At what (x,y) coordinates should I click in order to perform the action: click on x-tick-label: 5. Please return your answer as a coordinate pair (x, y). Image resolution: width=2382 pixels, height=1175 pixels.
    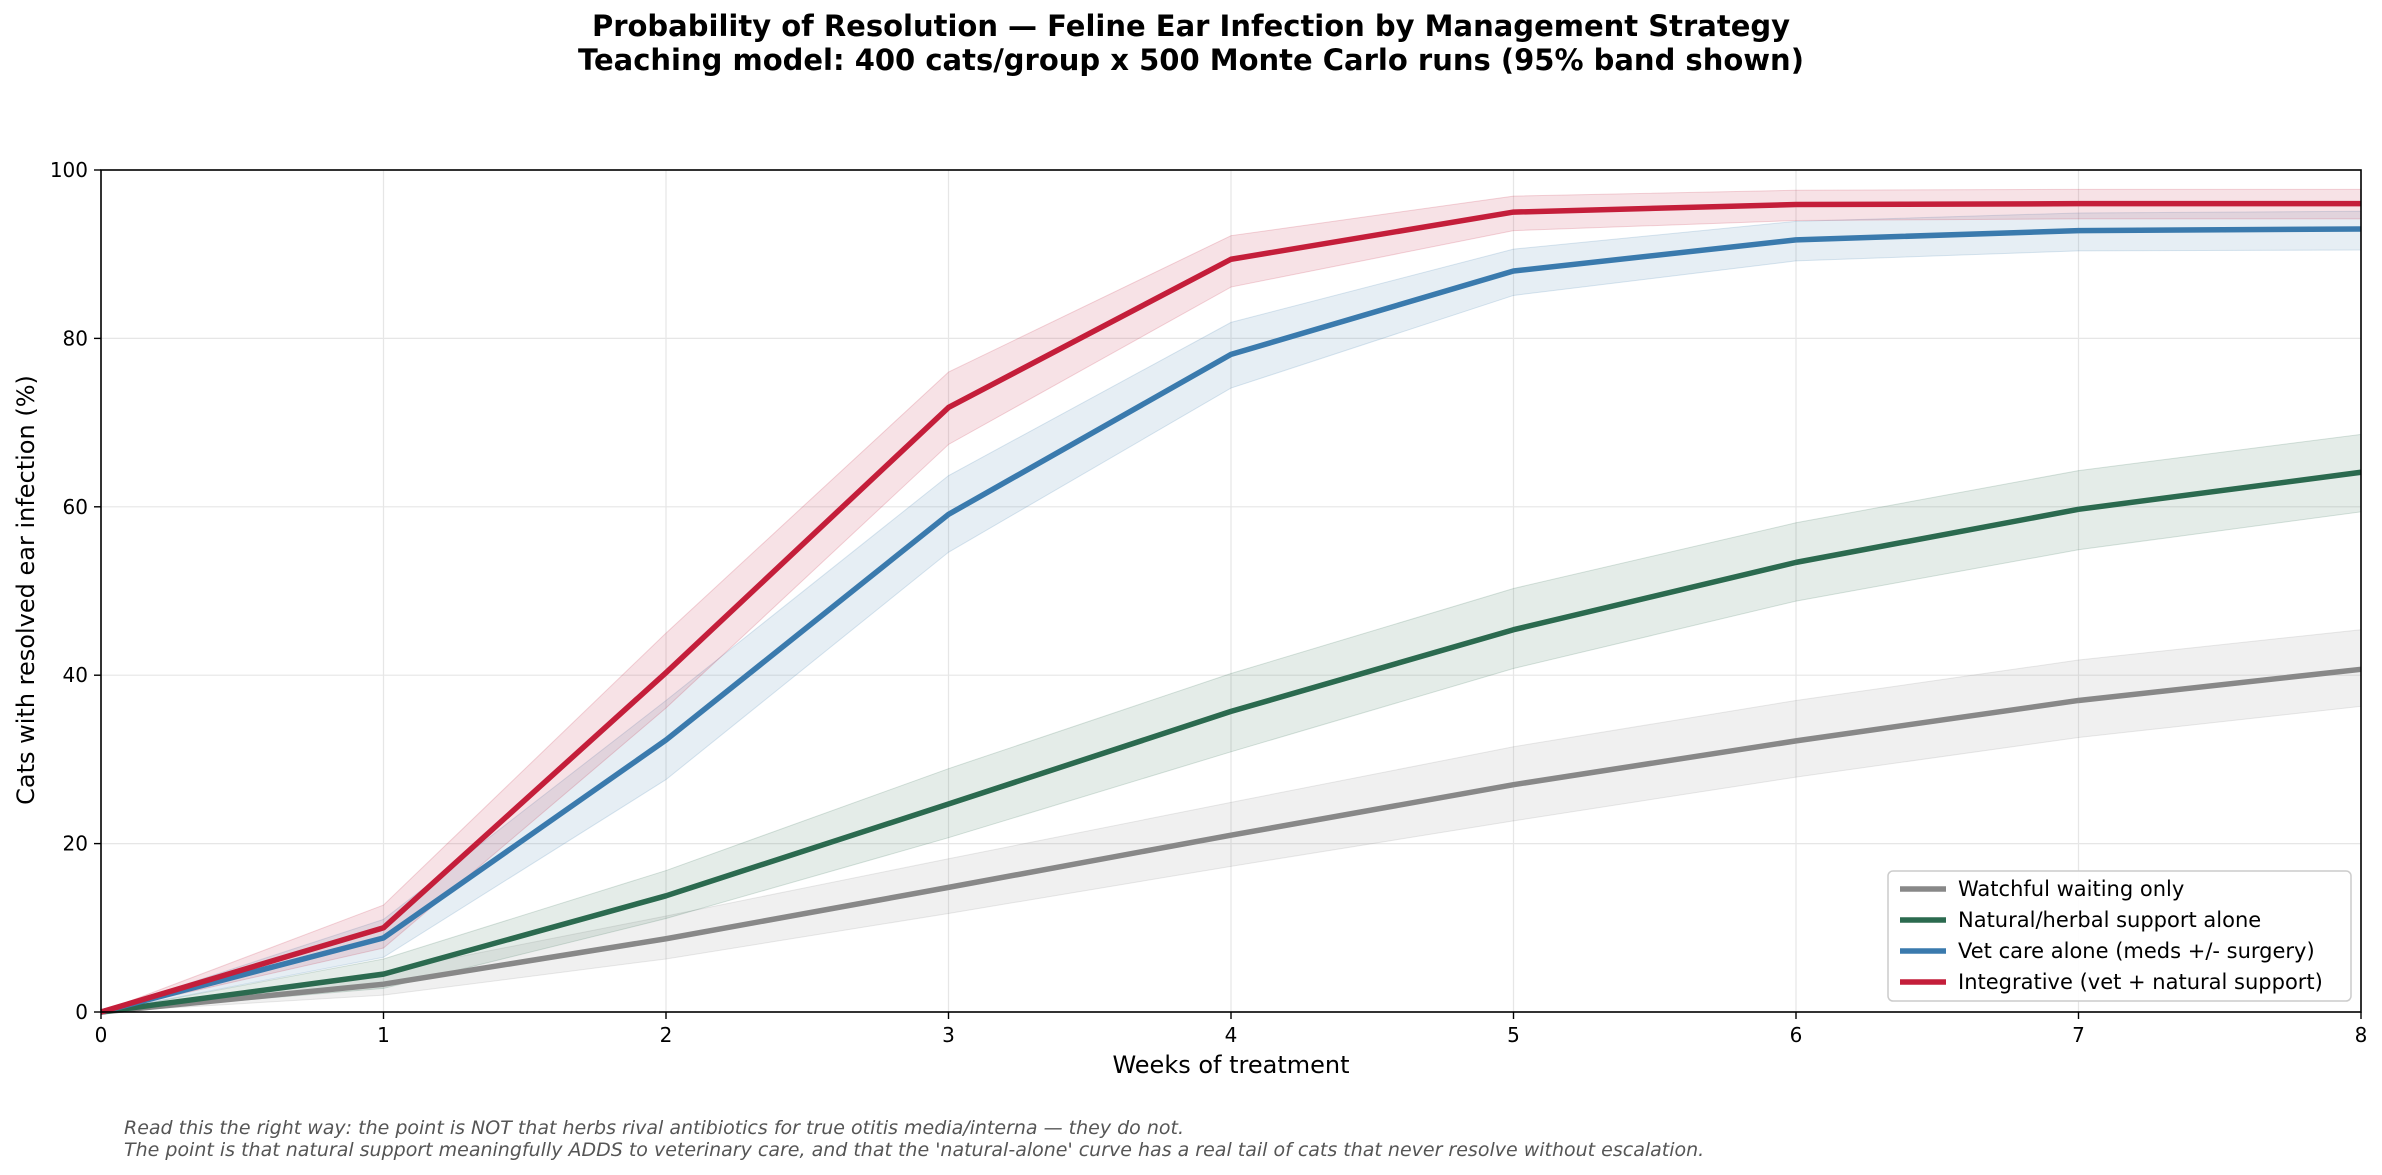
    Looking at the image, I should click on (1513, 1035).